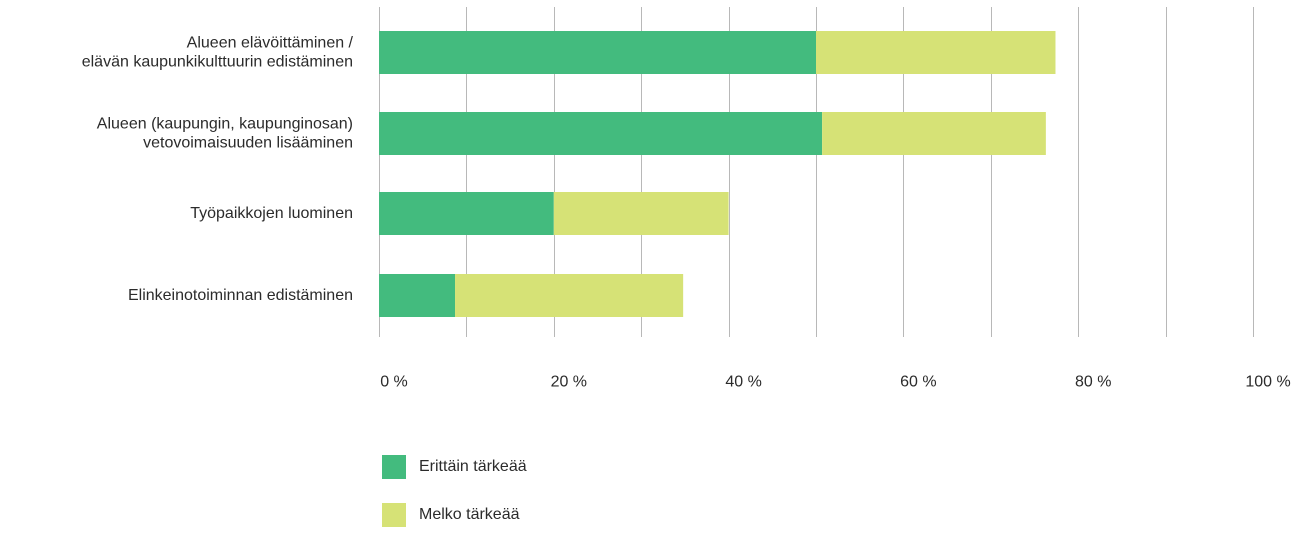 This screenshot has width=1304, height=551. I want to click on legend-swatch-erittain-tarkeaa, so click(394, 467).